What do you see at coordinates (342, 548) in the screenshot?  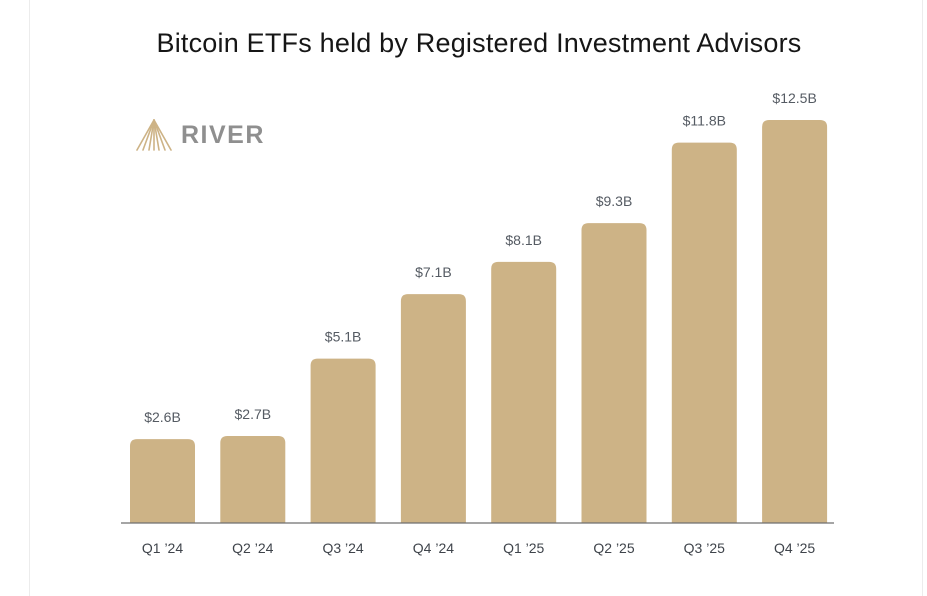 I see `x-tick-label-3: Q3 ’24` at bounding box center [342, 548].